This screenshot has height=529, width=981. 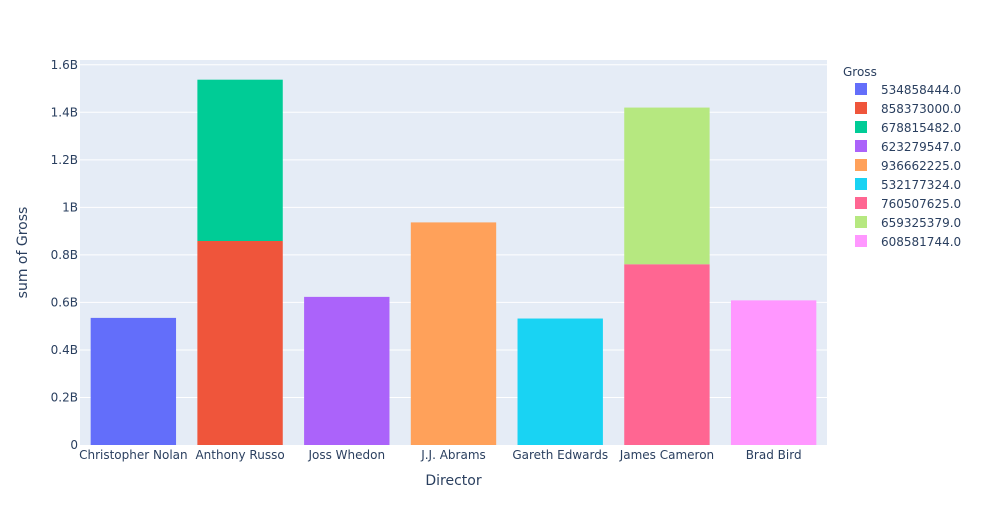 I want to click on legend-item-label: 760507625.0, so click(x=921, y=204).